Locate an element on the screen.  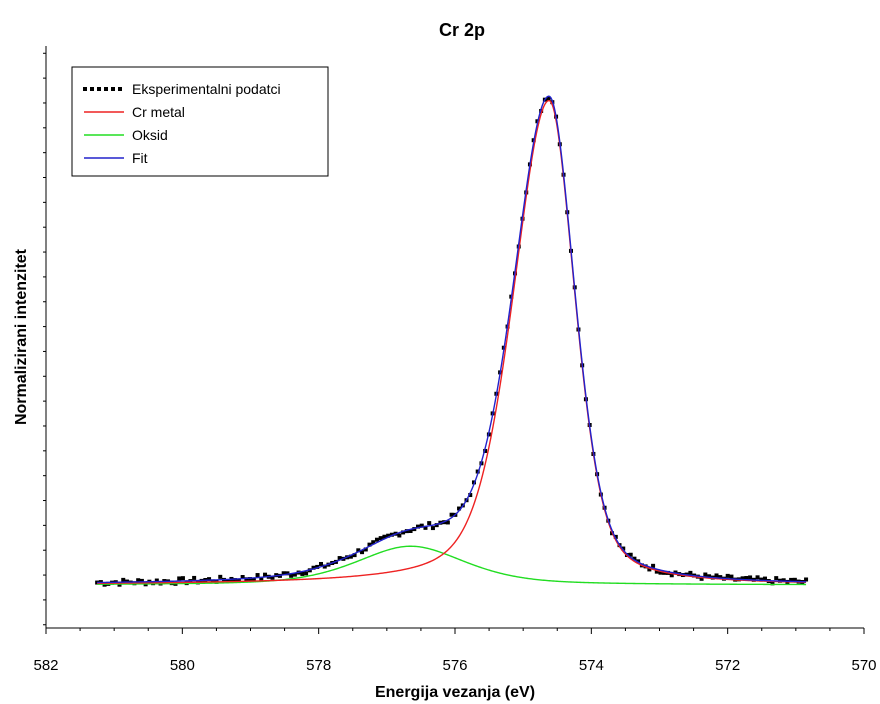
x-ticks: 582 580 578 576 574 572 570 is located at coordinates (455, 651).